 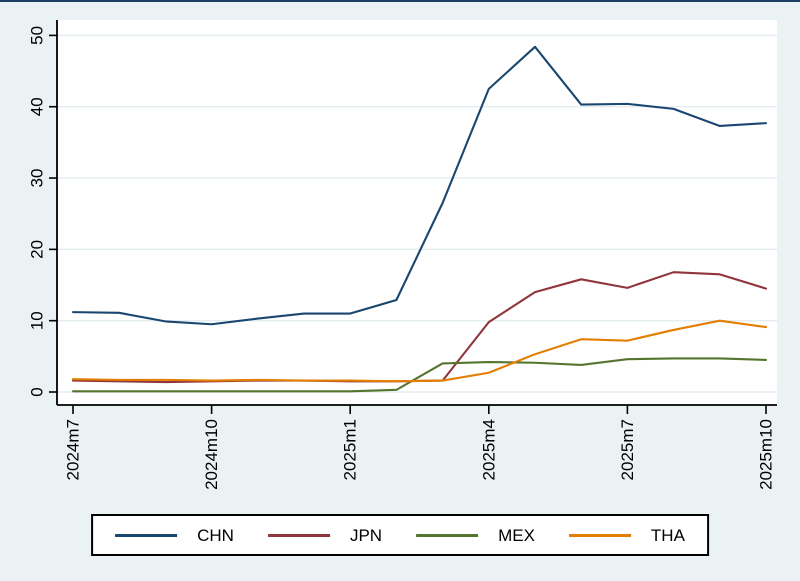 I want to click on x-tick-label-2024m7: 2024m7, so click(x=73, y=449).